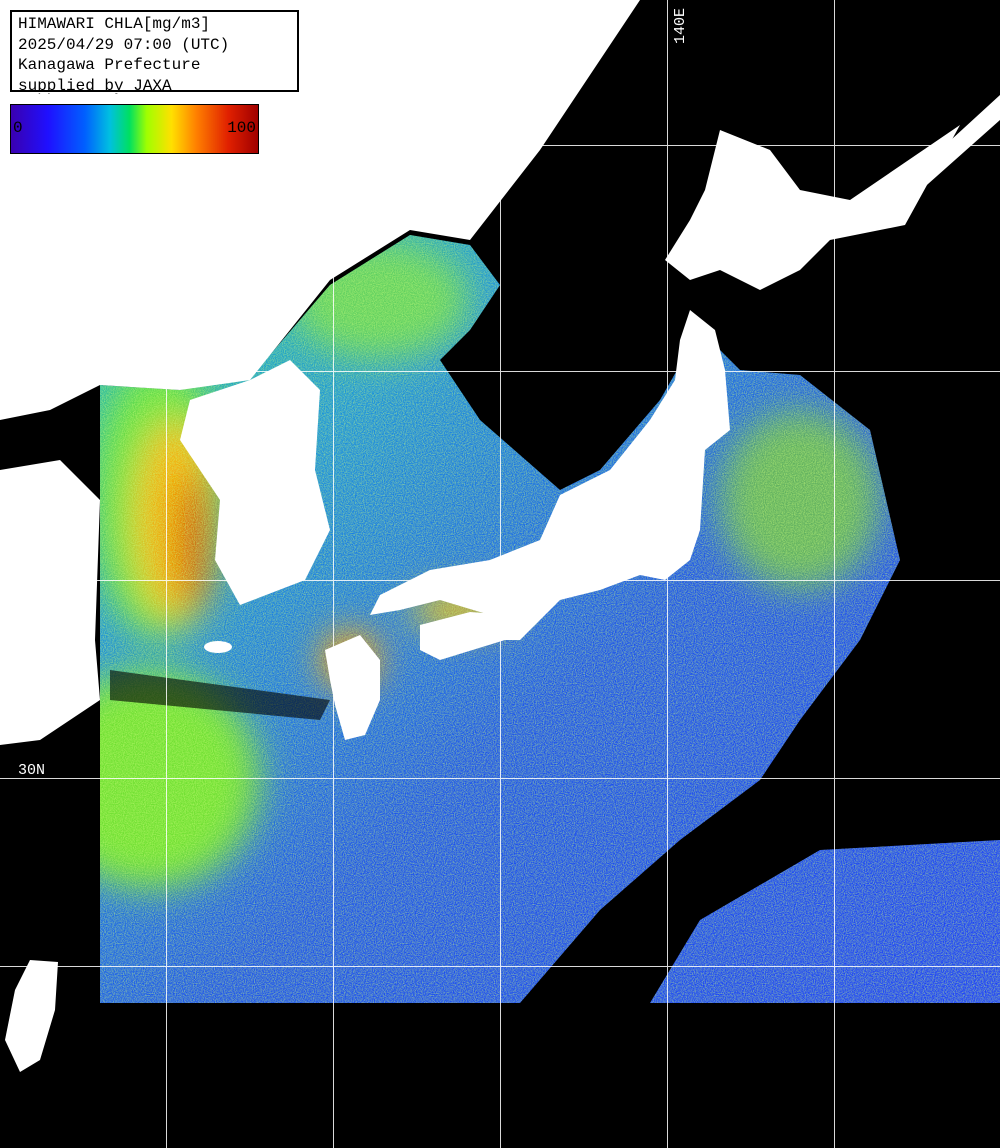 This screenshot has width=1000, height=1148. What do you see at coordinates (550, 475) in the screenshot?
I see `honshu` at bounding box center [550, 475].